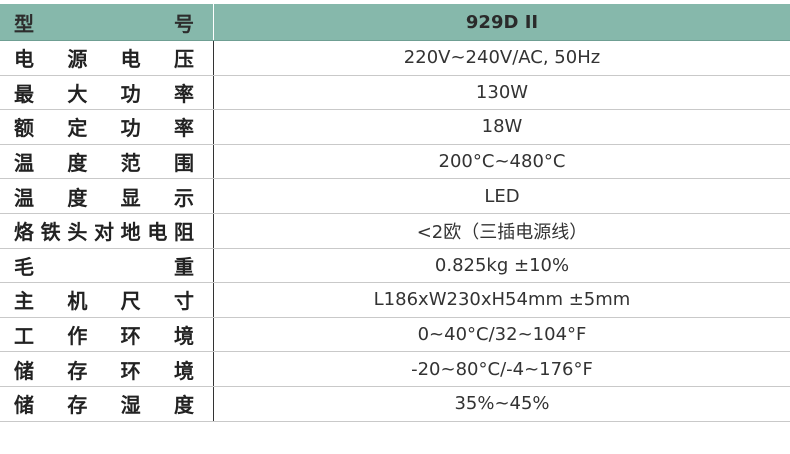 The width and height of the screenshot is (790, 454). I want to click on label-text: 型号, so click(104, 23).